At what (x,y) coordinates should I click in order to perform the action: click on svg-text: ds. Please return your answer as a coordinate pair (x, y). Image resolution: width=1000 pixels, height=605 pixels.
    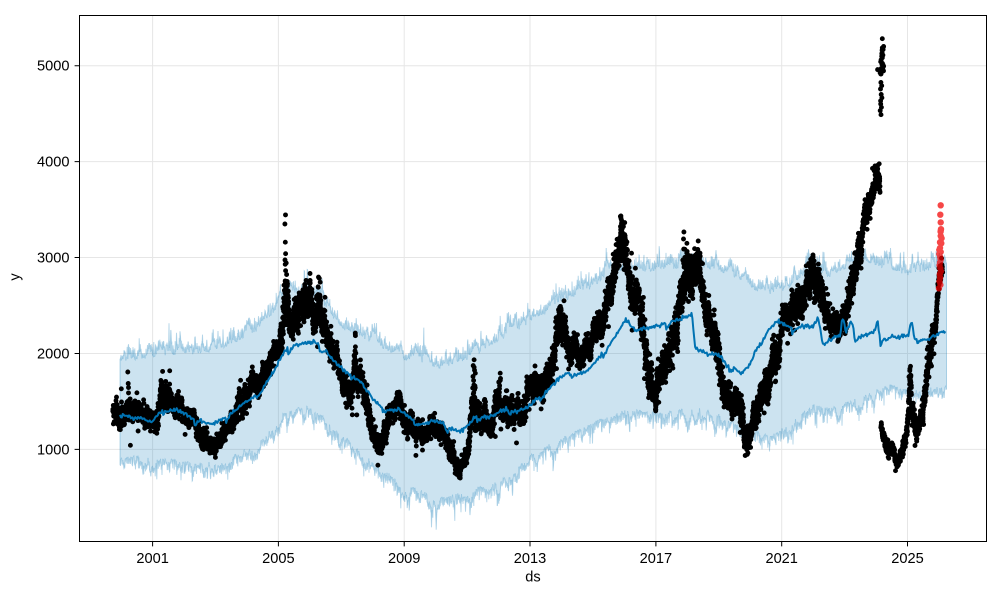
    Looking at the image, I should click on (532, 578).